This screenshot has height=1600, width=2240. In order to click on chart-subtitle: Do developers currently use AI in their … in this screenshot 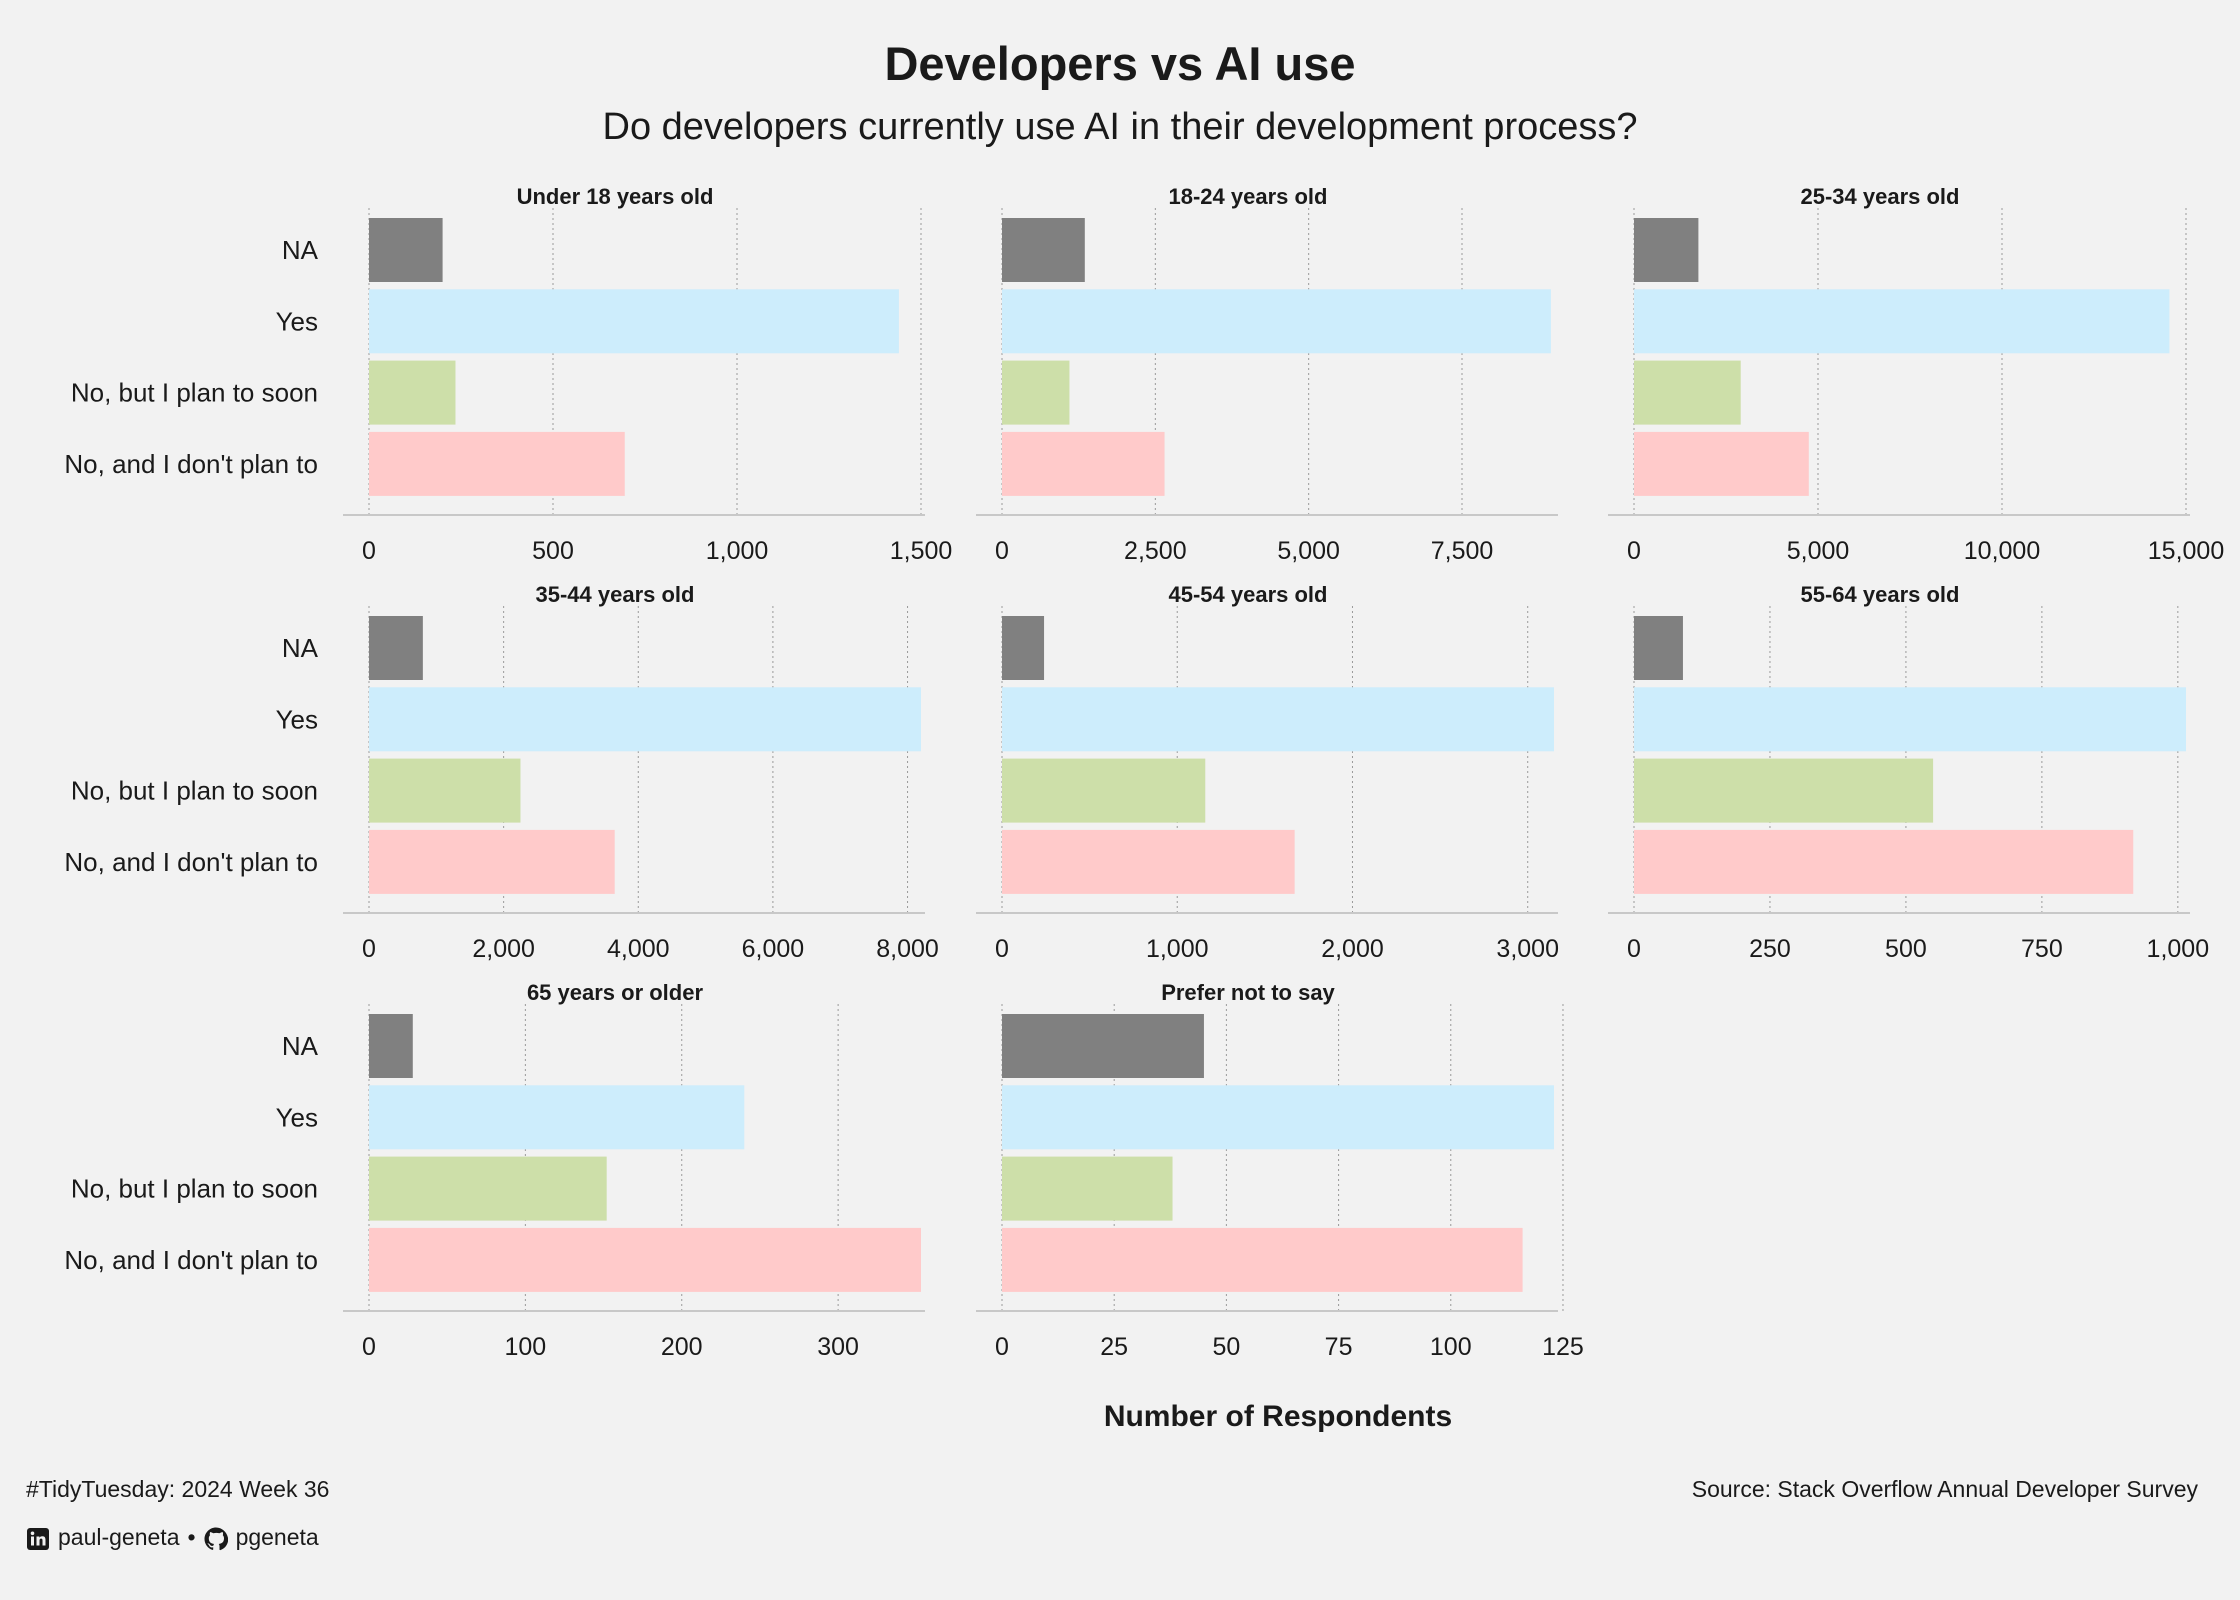, I will do `click(1120, 127)`.